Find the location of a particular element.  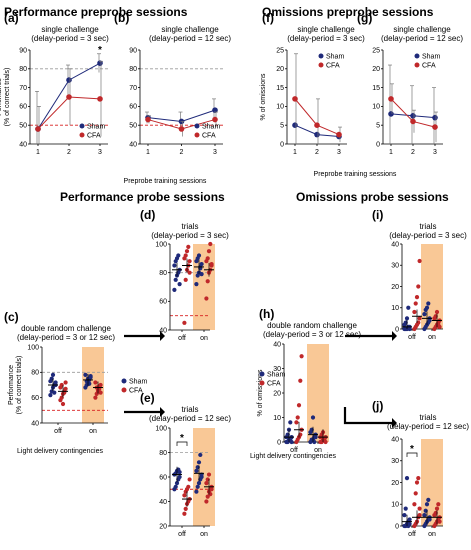

y-tick-label: 30 is located at coordinates (277, 369).